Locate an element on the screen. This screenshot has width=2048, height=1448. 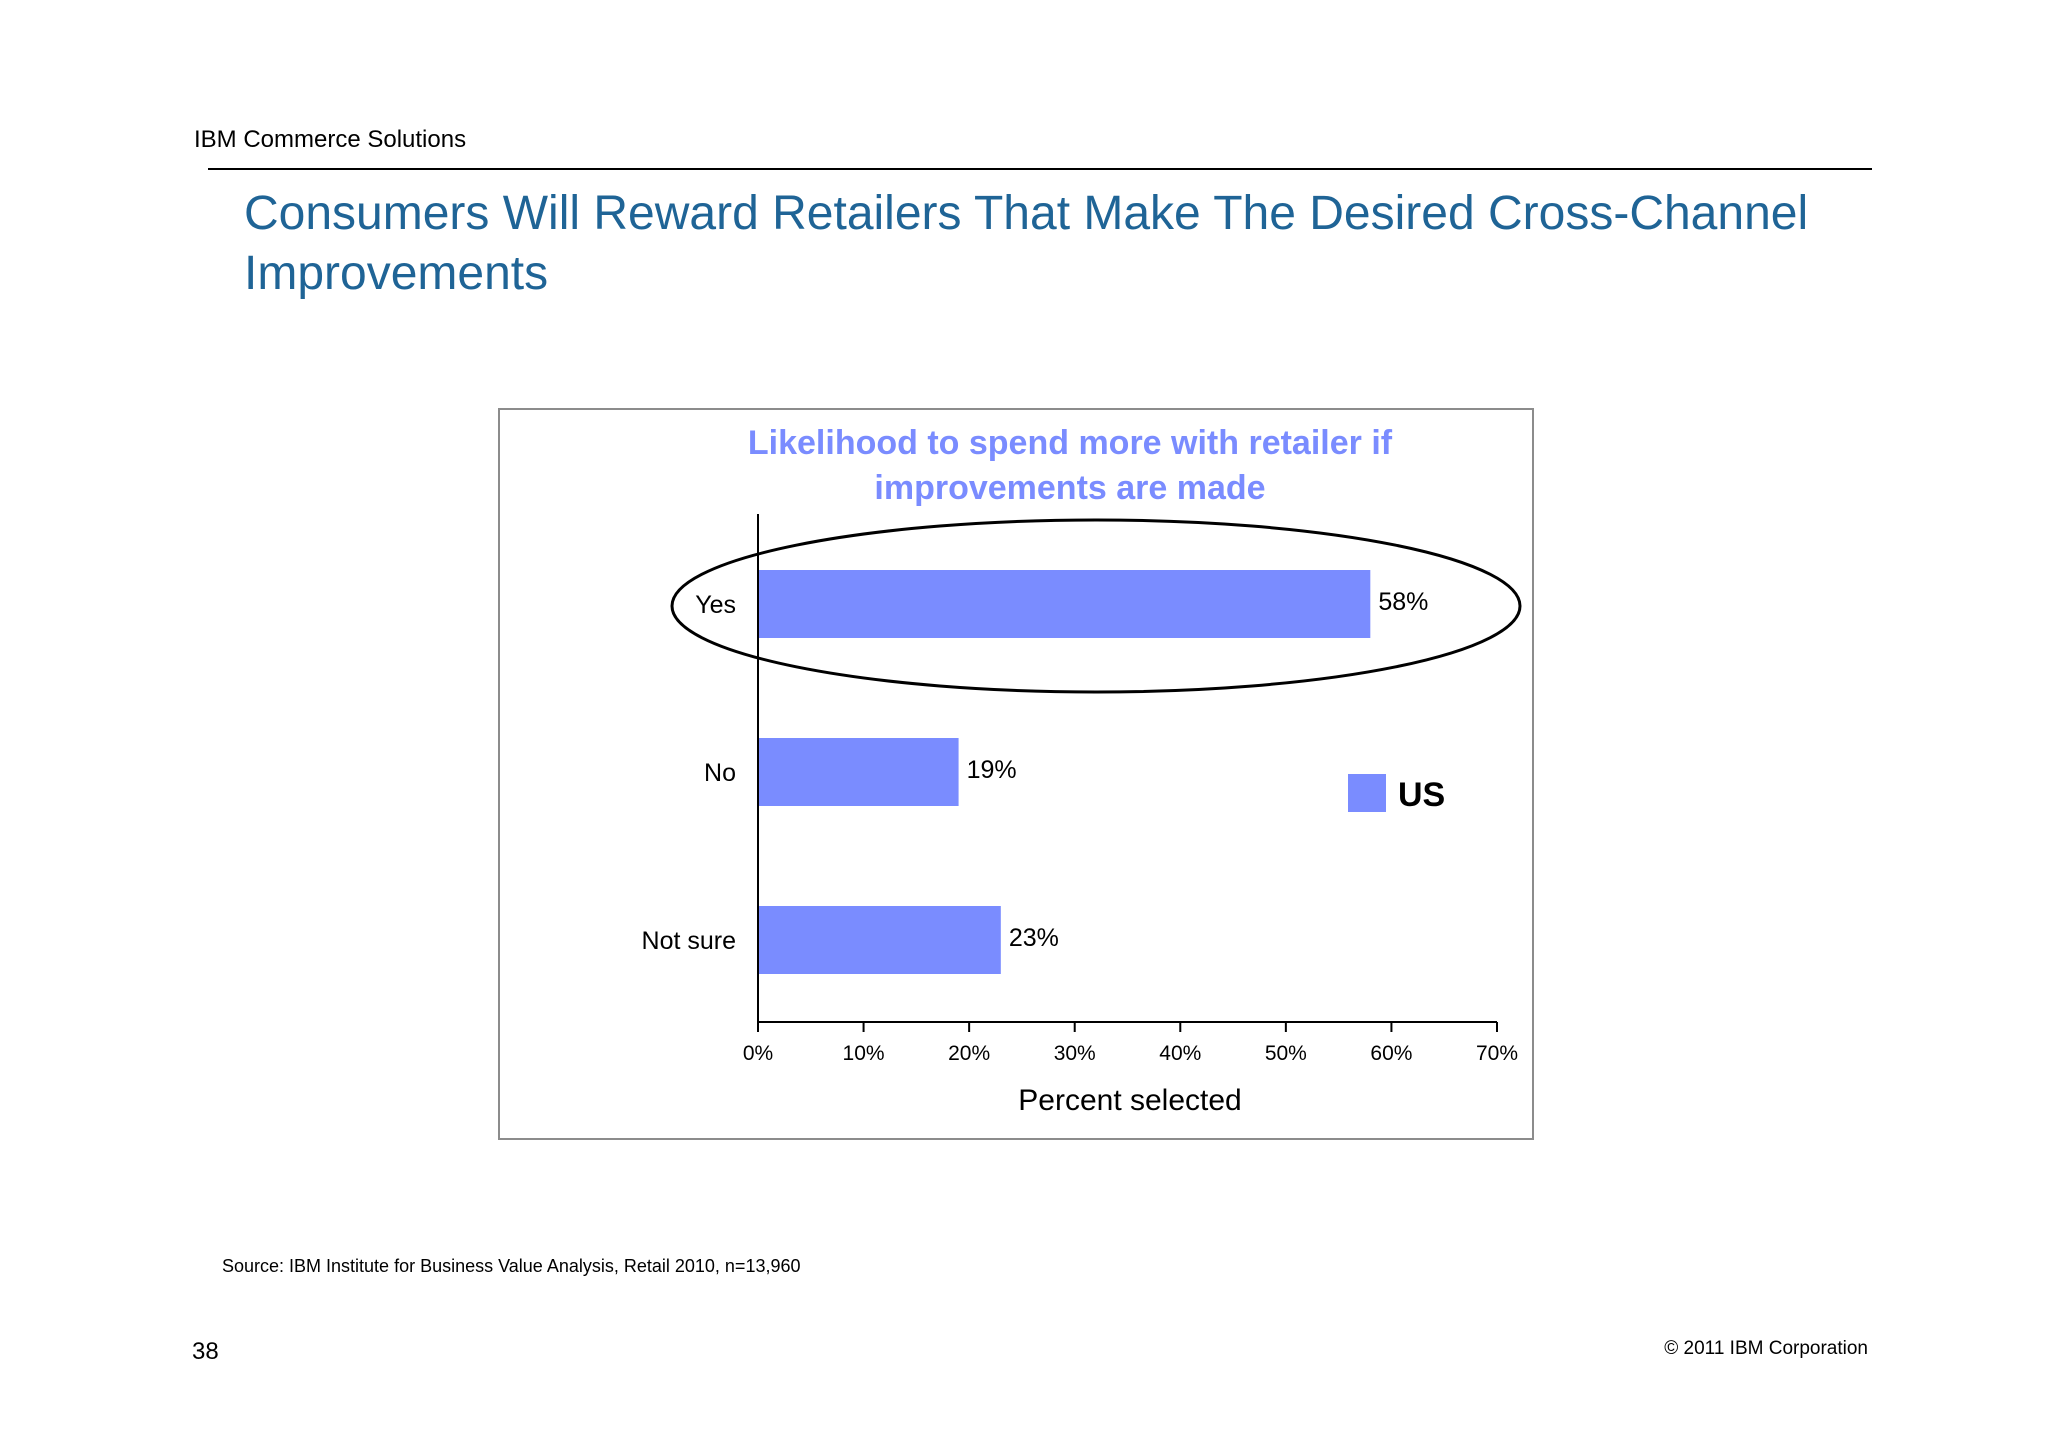
bar-no is located at coordinates (858, 772).